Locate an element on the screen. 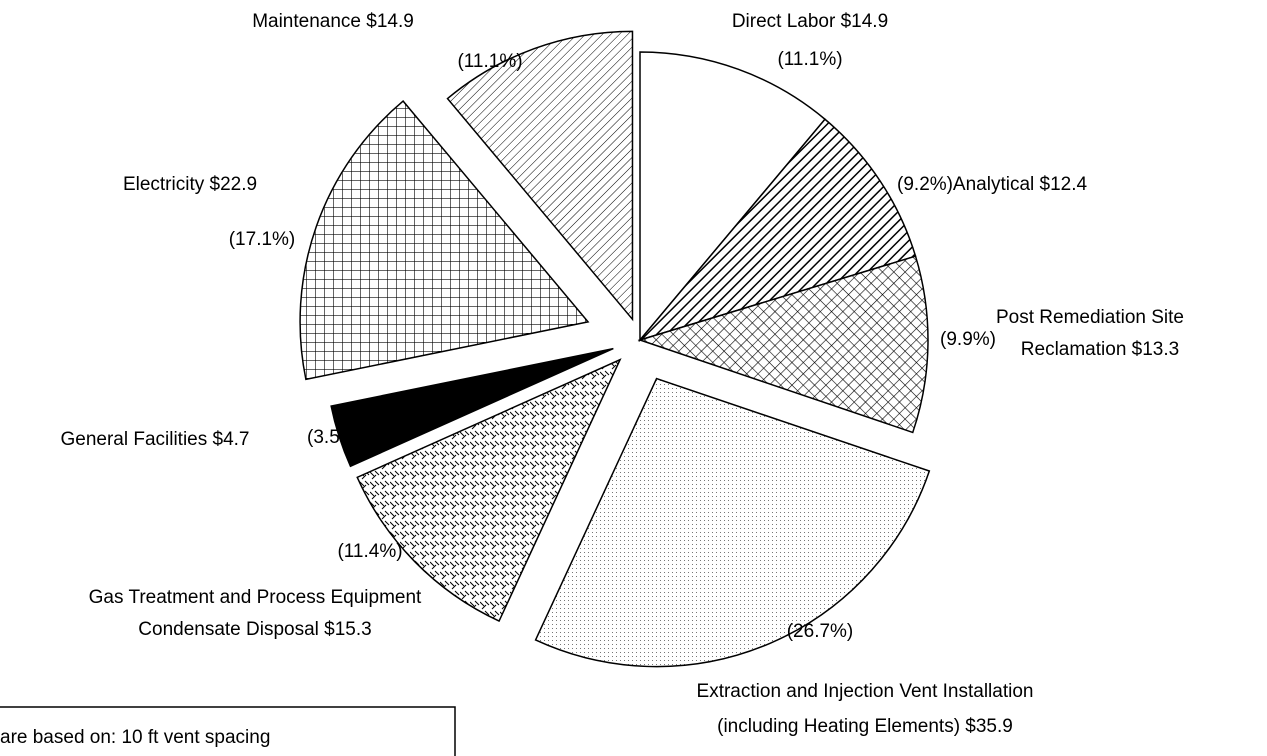  note: are based on: 10 ft vent spacing is located at coordinates (135, 737).